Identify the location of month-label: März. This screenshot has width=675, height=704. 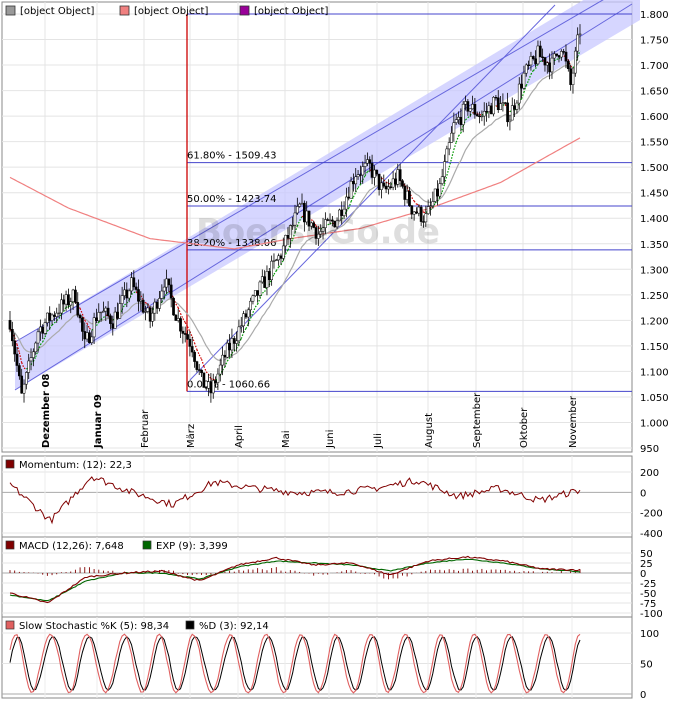
(191, 436).